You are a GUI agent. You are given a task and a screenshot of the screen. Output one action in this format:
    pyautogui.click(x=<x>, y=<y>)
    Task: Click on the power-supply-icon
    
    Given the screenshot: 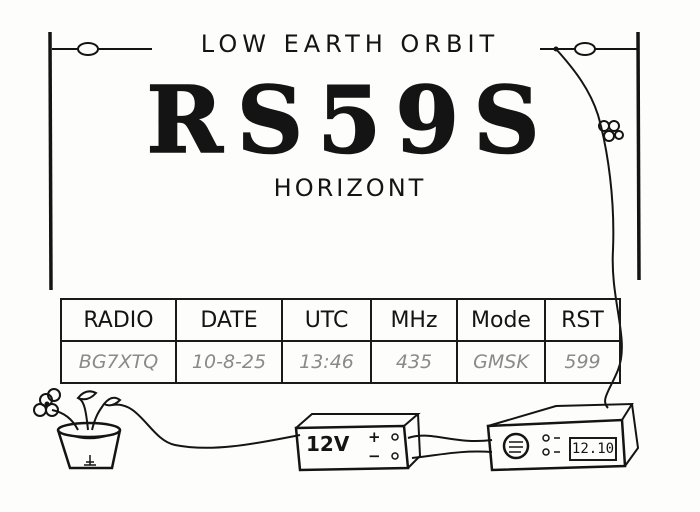 What is the action you would take?
    pyautogui.click(x=358, y=442)
    